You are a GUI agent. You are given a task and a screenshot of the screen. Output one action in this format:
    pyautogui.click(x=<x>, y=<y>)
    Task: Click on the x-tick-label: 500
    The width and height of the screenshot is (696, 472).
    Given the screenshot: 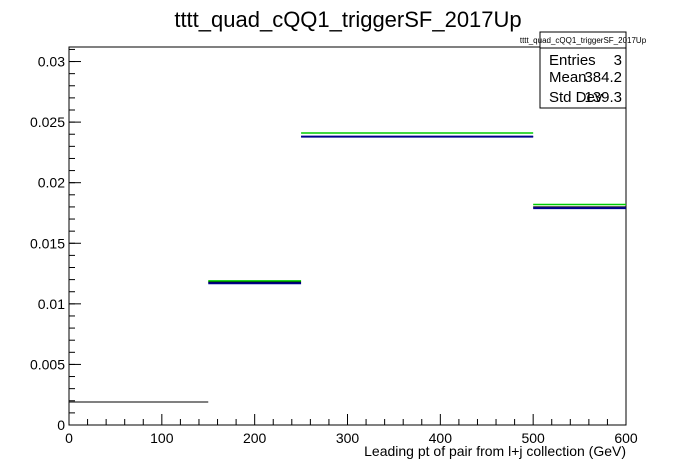 What is the action you would take?
    pyautogui.click(x=533, y=438)
    